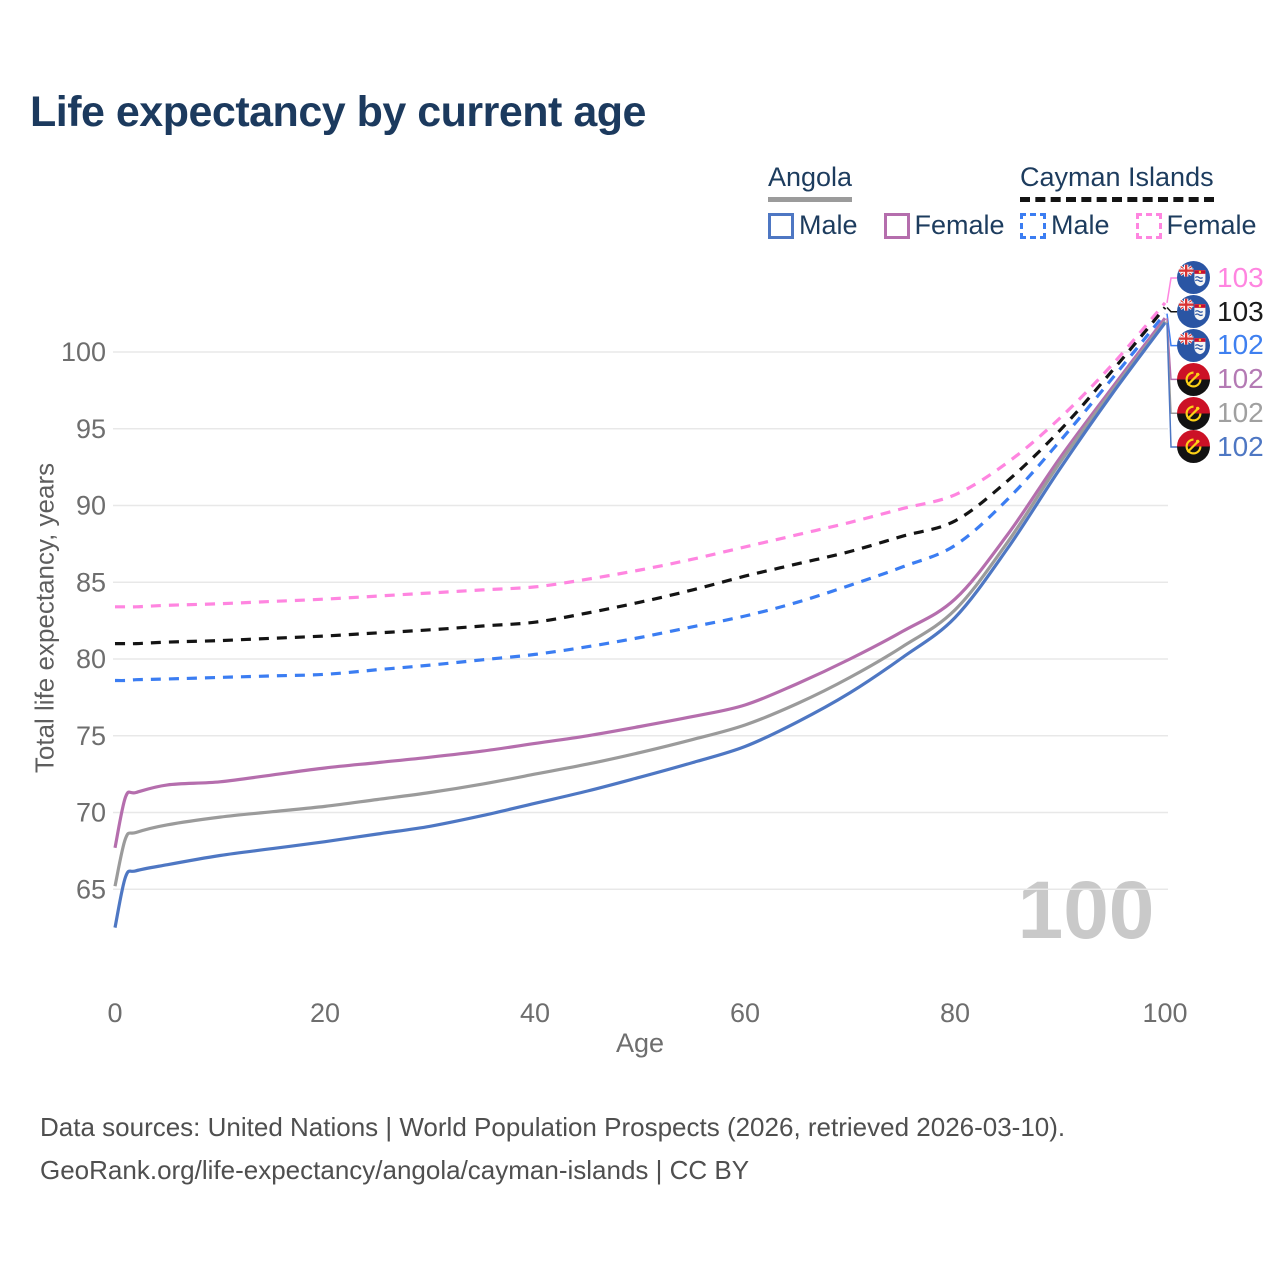 This screenshot has height=1280, width=1280. I want to click on legend-country-angola: Angola, so click(810, 182).